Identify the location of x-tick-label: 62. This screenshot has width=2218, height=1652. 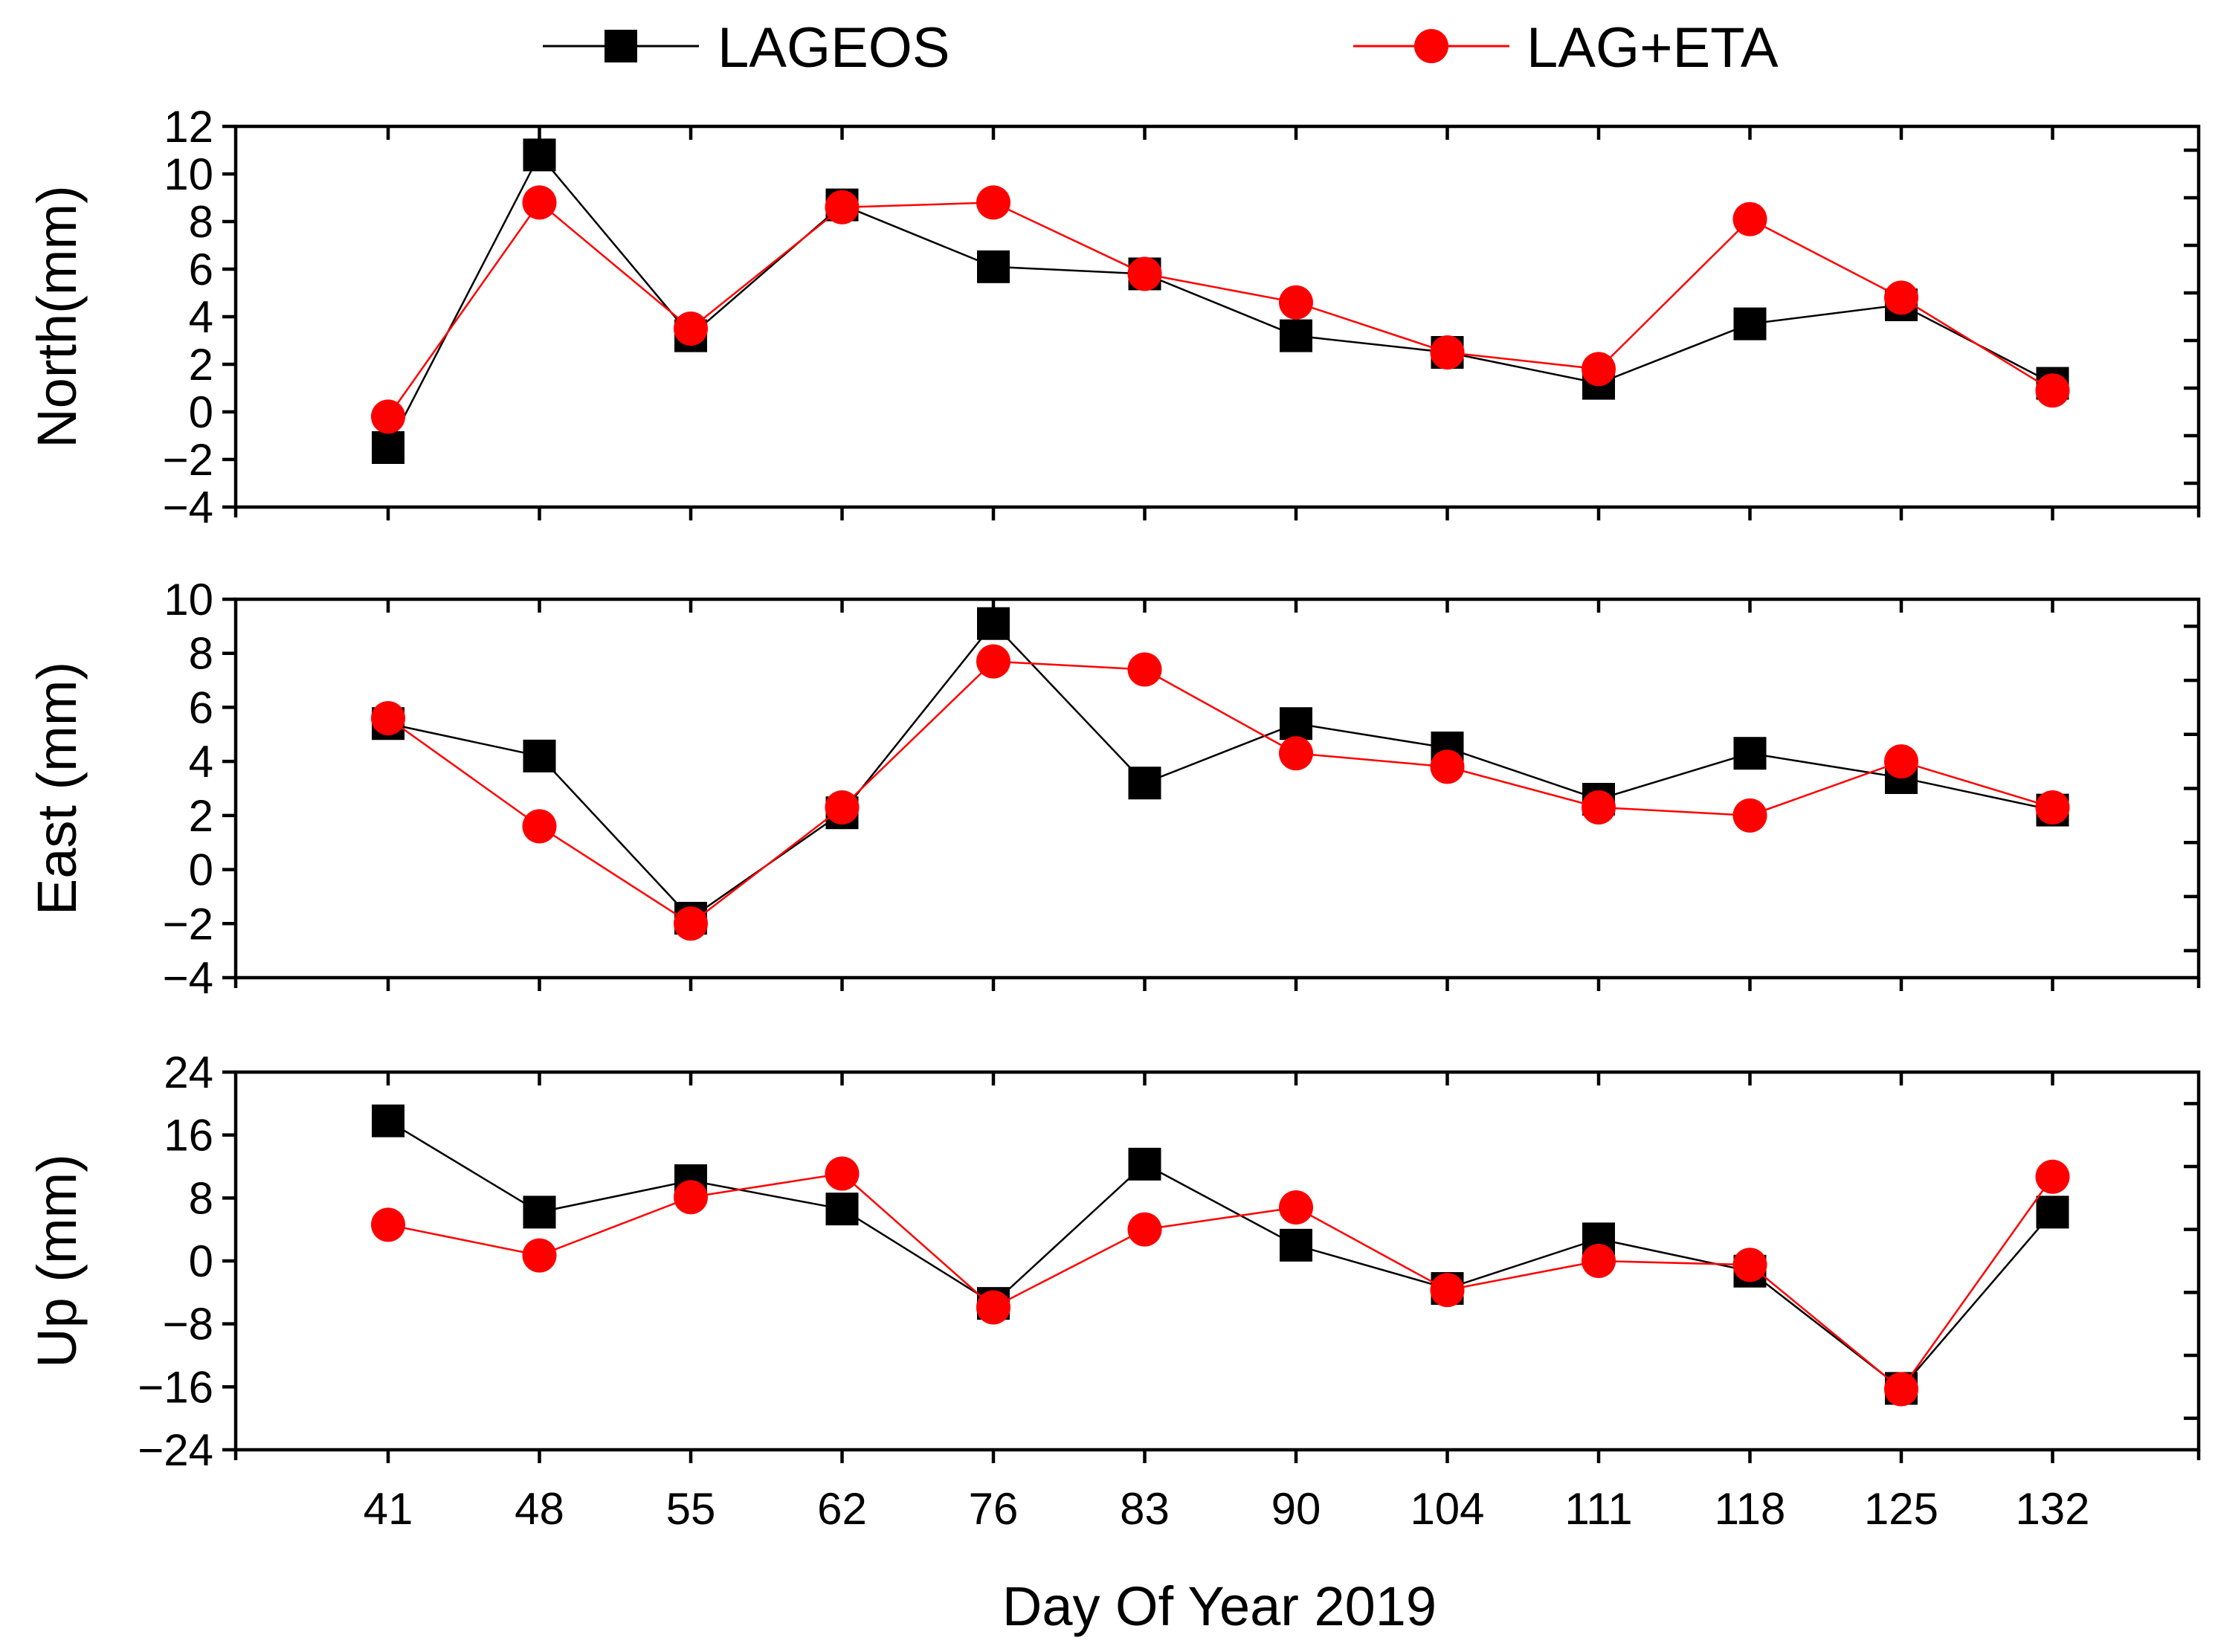
(842, 1509).